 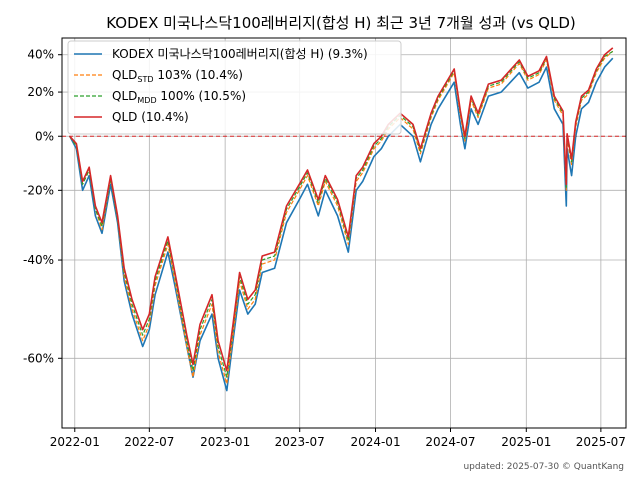 What do you see at coordinates (42, 206) in the screenshot?
I see `y-axis-ticks: 40% 20% 0% -20% -40% -60%` at bounding box center [42, 206].